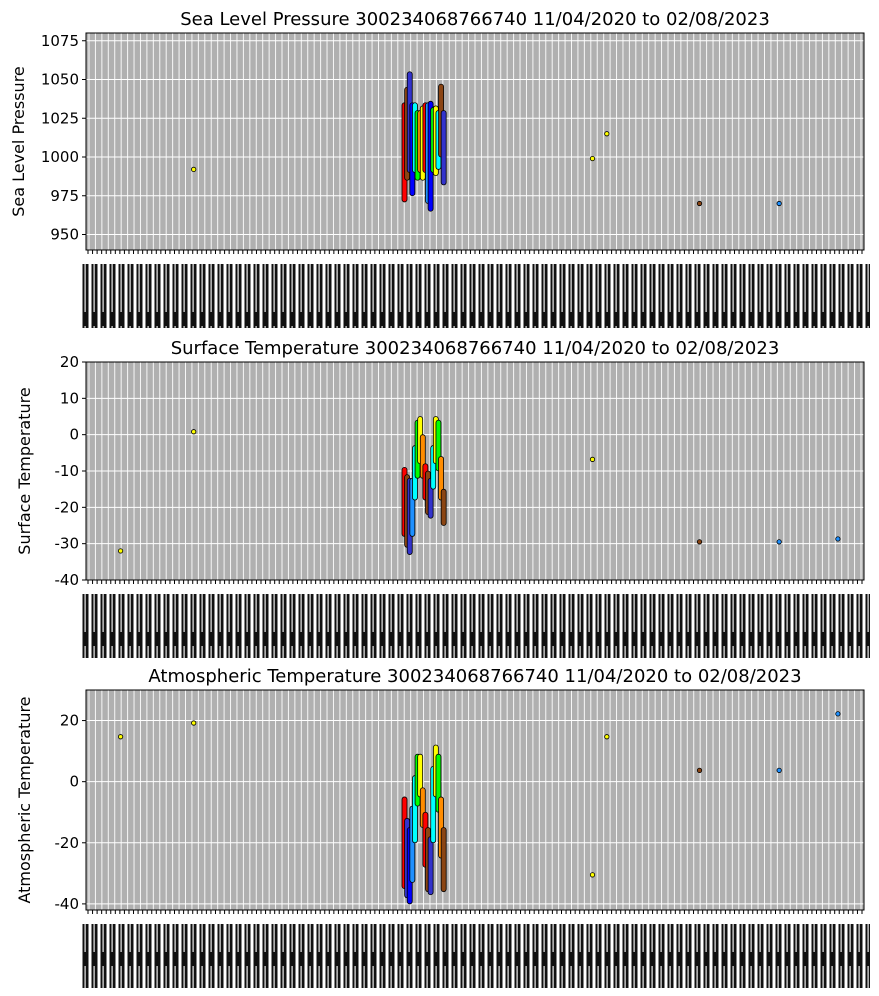 The height and width of the screenshot is (996, 879). What do you see at coordinates (60, 41) in the screenshot?
I see `y-tick-label: 1075` at bounding box center [60, 41].